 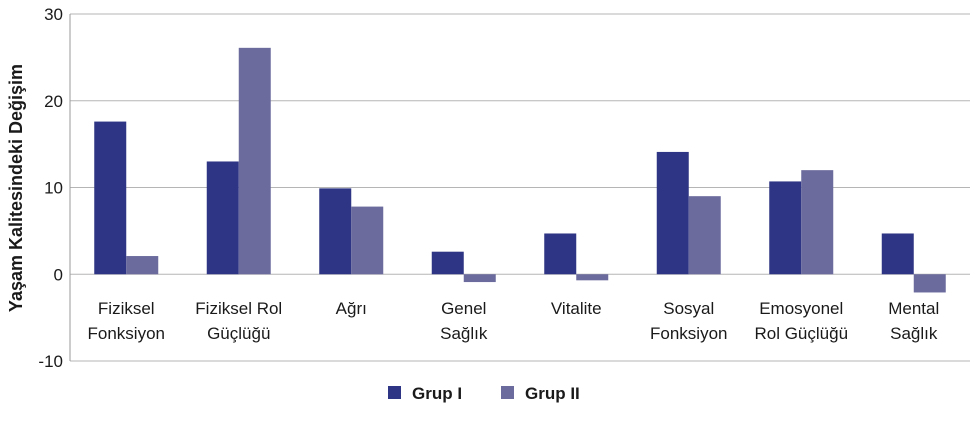 I want to click on category-label: Fiziksel Fonksiyon, so click(x=126, y=321).